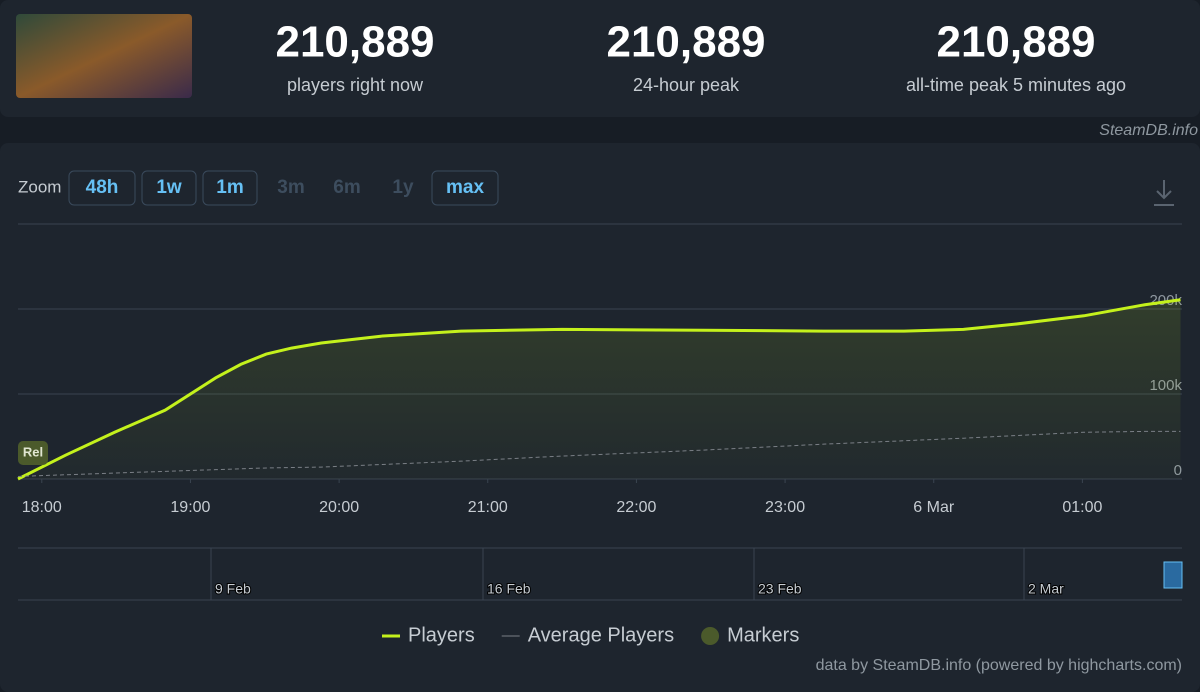  What do you see at coordinates (934, 507) in the screenshot?
I see `x-tick-label: 6 Mar` at bounding box center [934, 507].